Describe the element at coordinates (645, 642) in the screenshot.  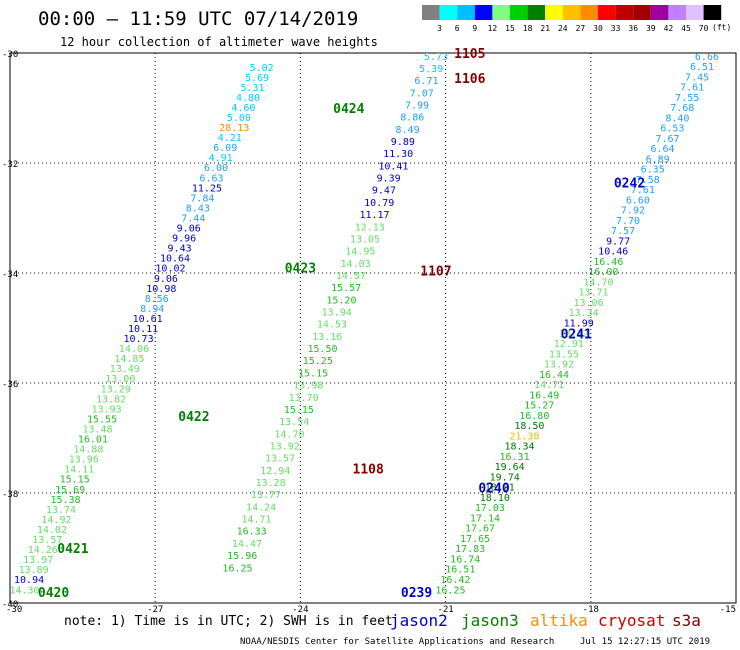
I see `footer-generated: Jul 15 12:27:15 UTC 2019` at that location.